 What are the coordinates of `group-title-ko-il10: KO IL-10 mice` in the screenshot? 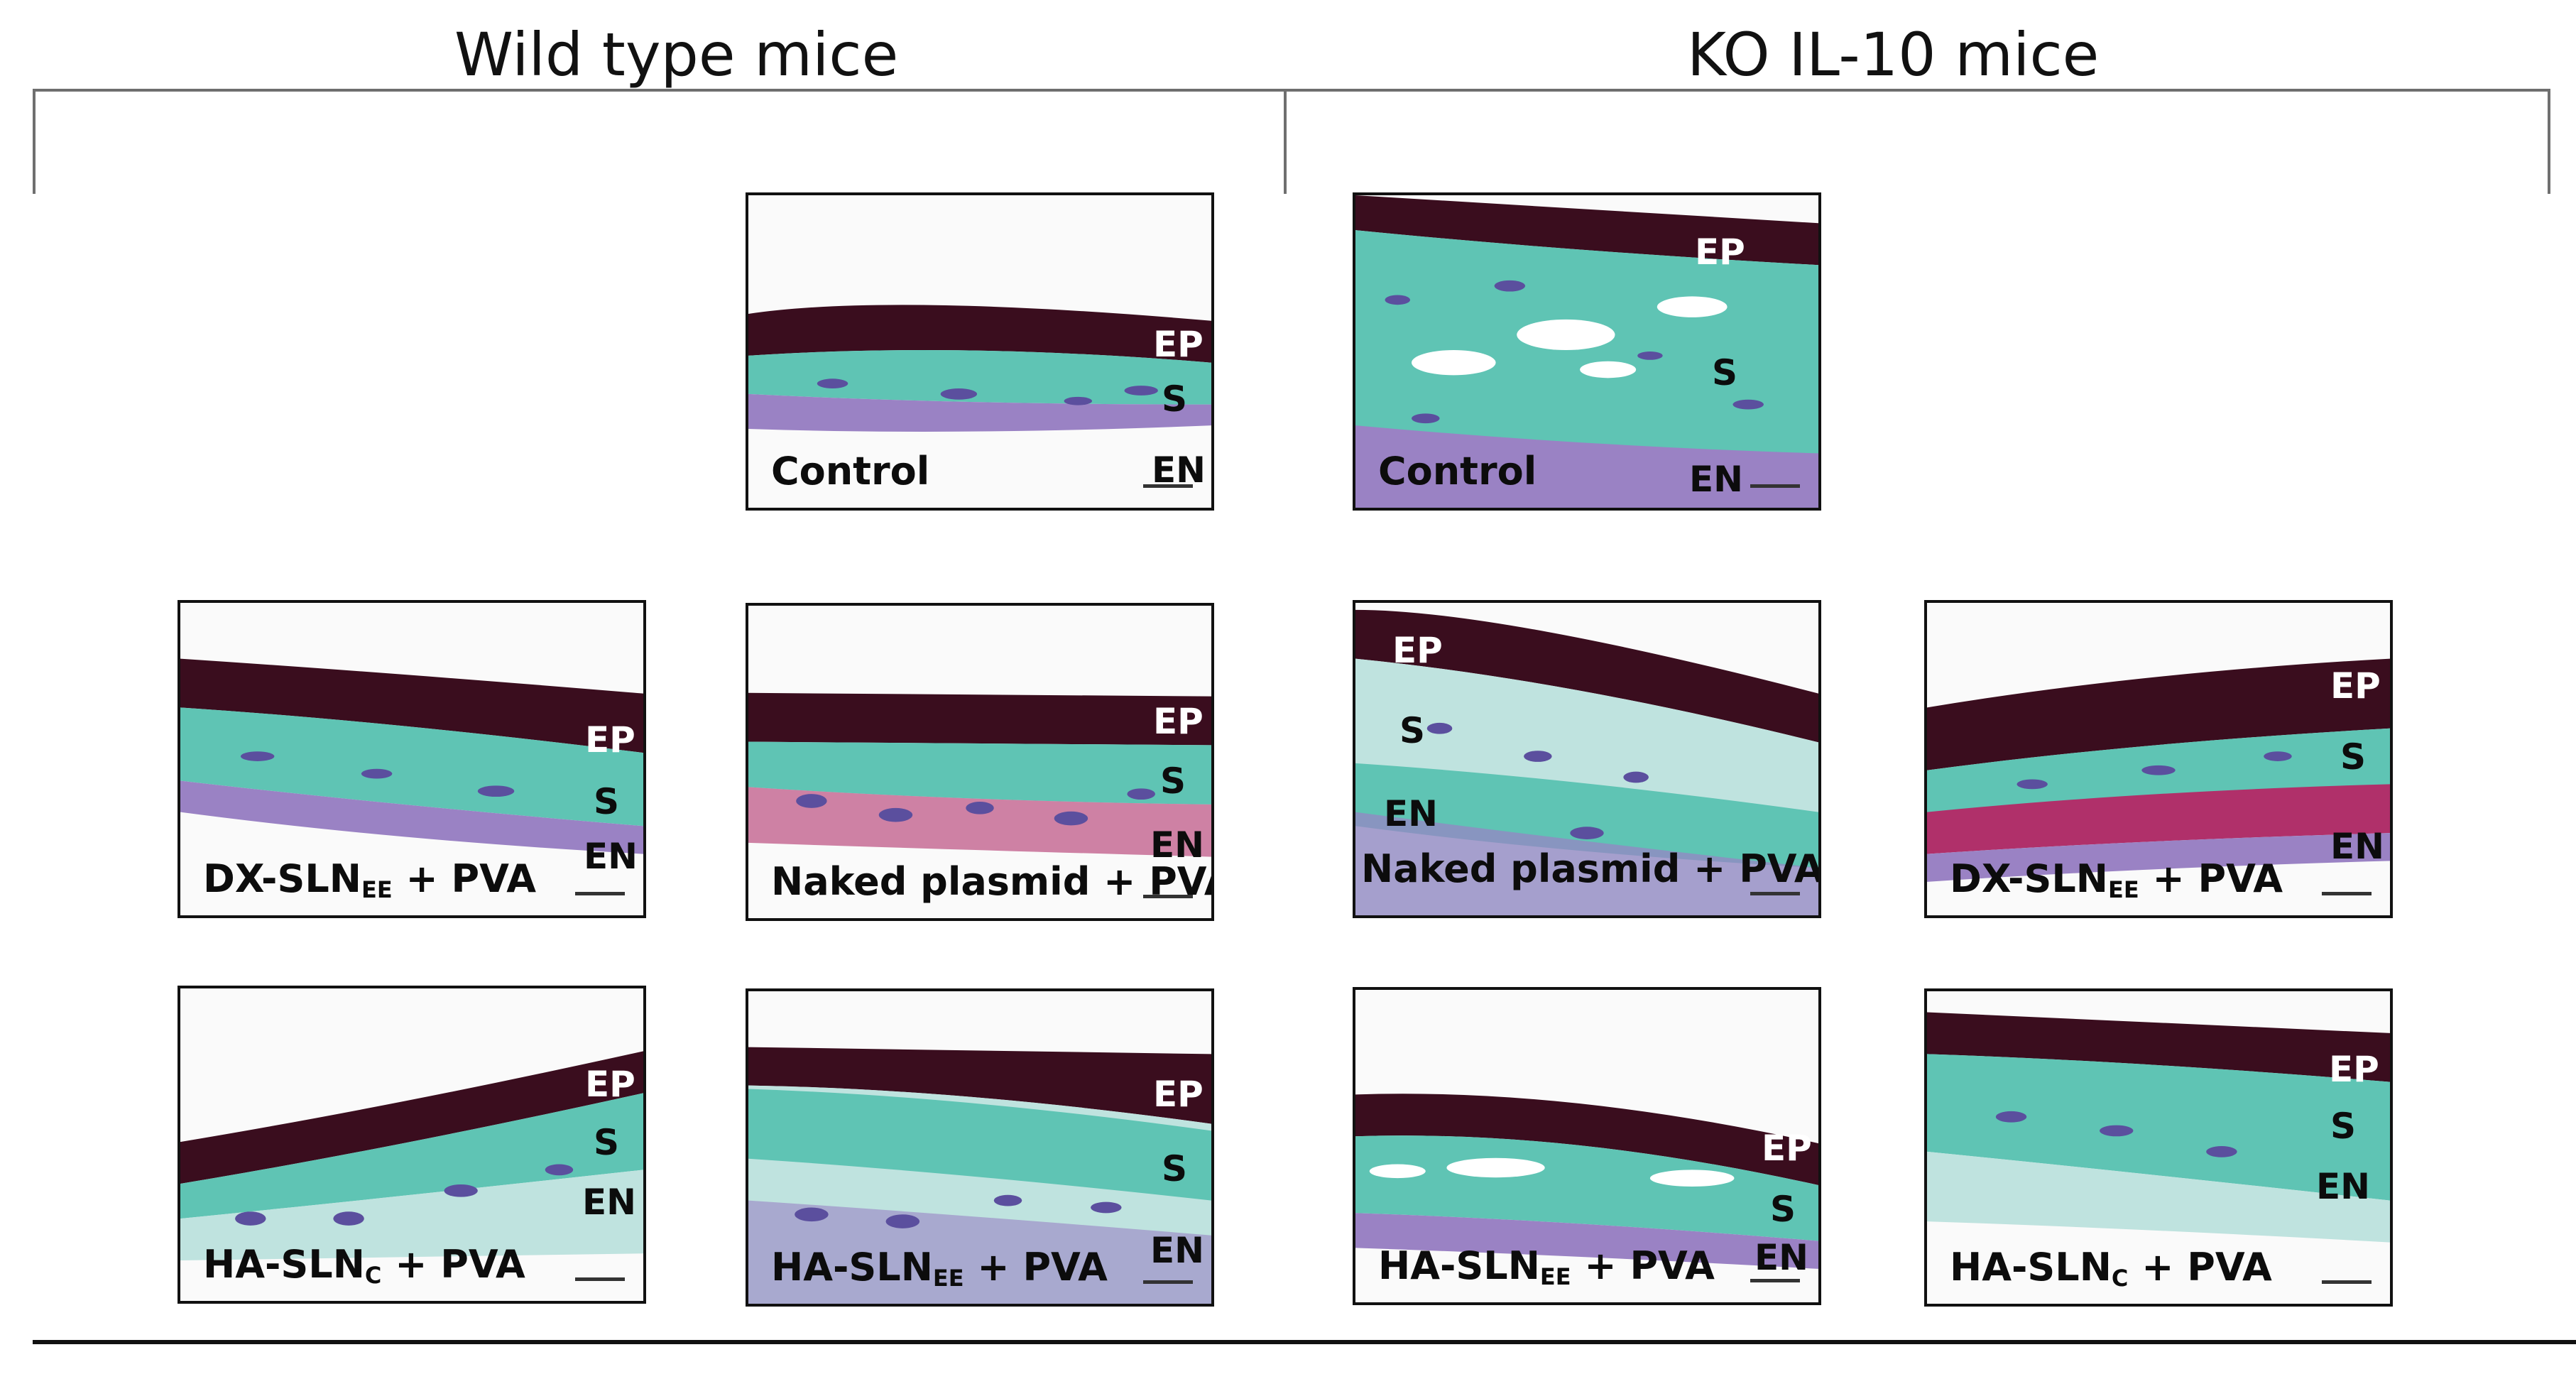 It's located at (1893, 54).